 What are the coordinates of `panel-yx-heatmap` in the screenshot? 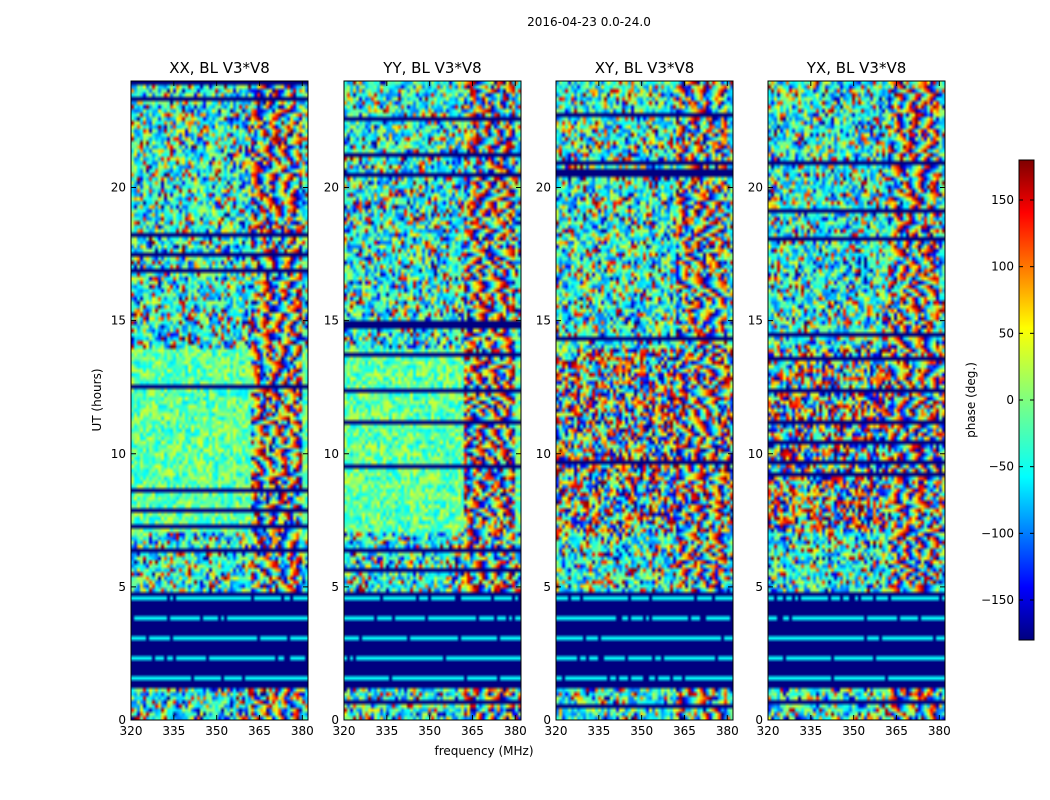 It's located at (856, 400).